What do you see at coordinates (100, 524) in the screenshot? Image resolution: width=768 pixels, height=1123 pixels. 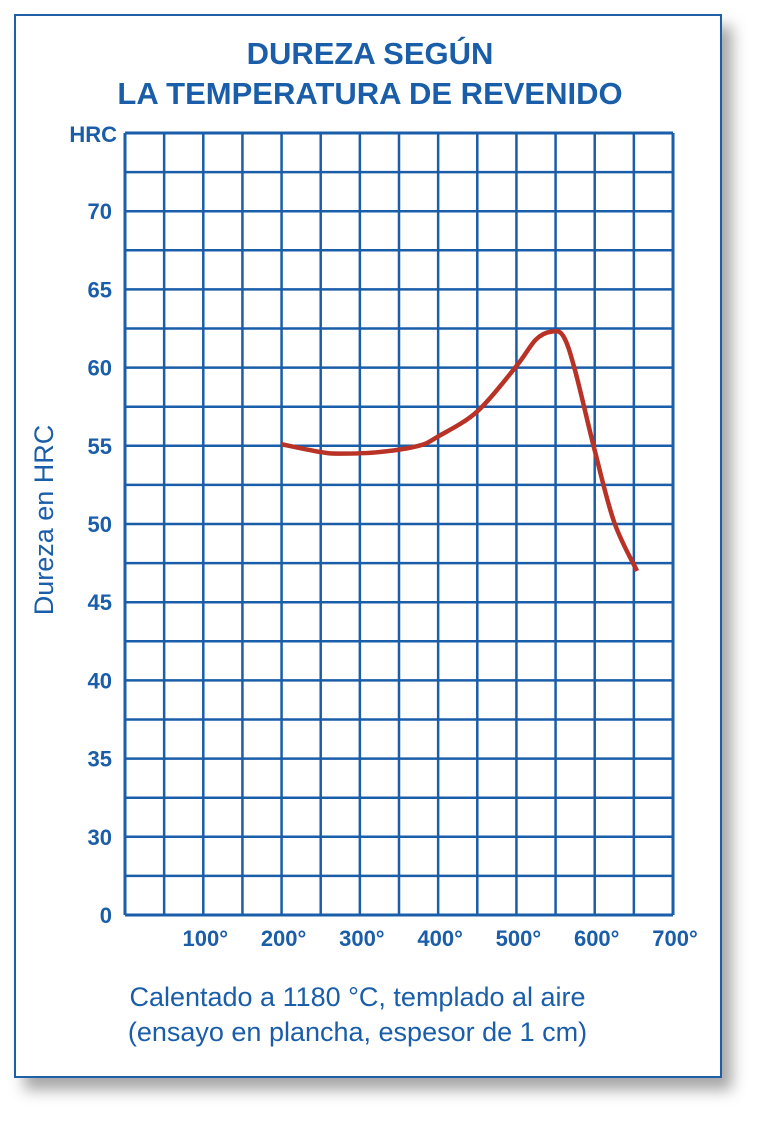 I see `y-tick-label: 50` at bounding box center [100, 524].